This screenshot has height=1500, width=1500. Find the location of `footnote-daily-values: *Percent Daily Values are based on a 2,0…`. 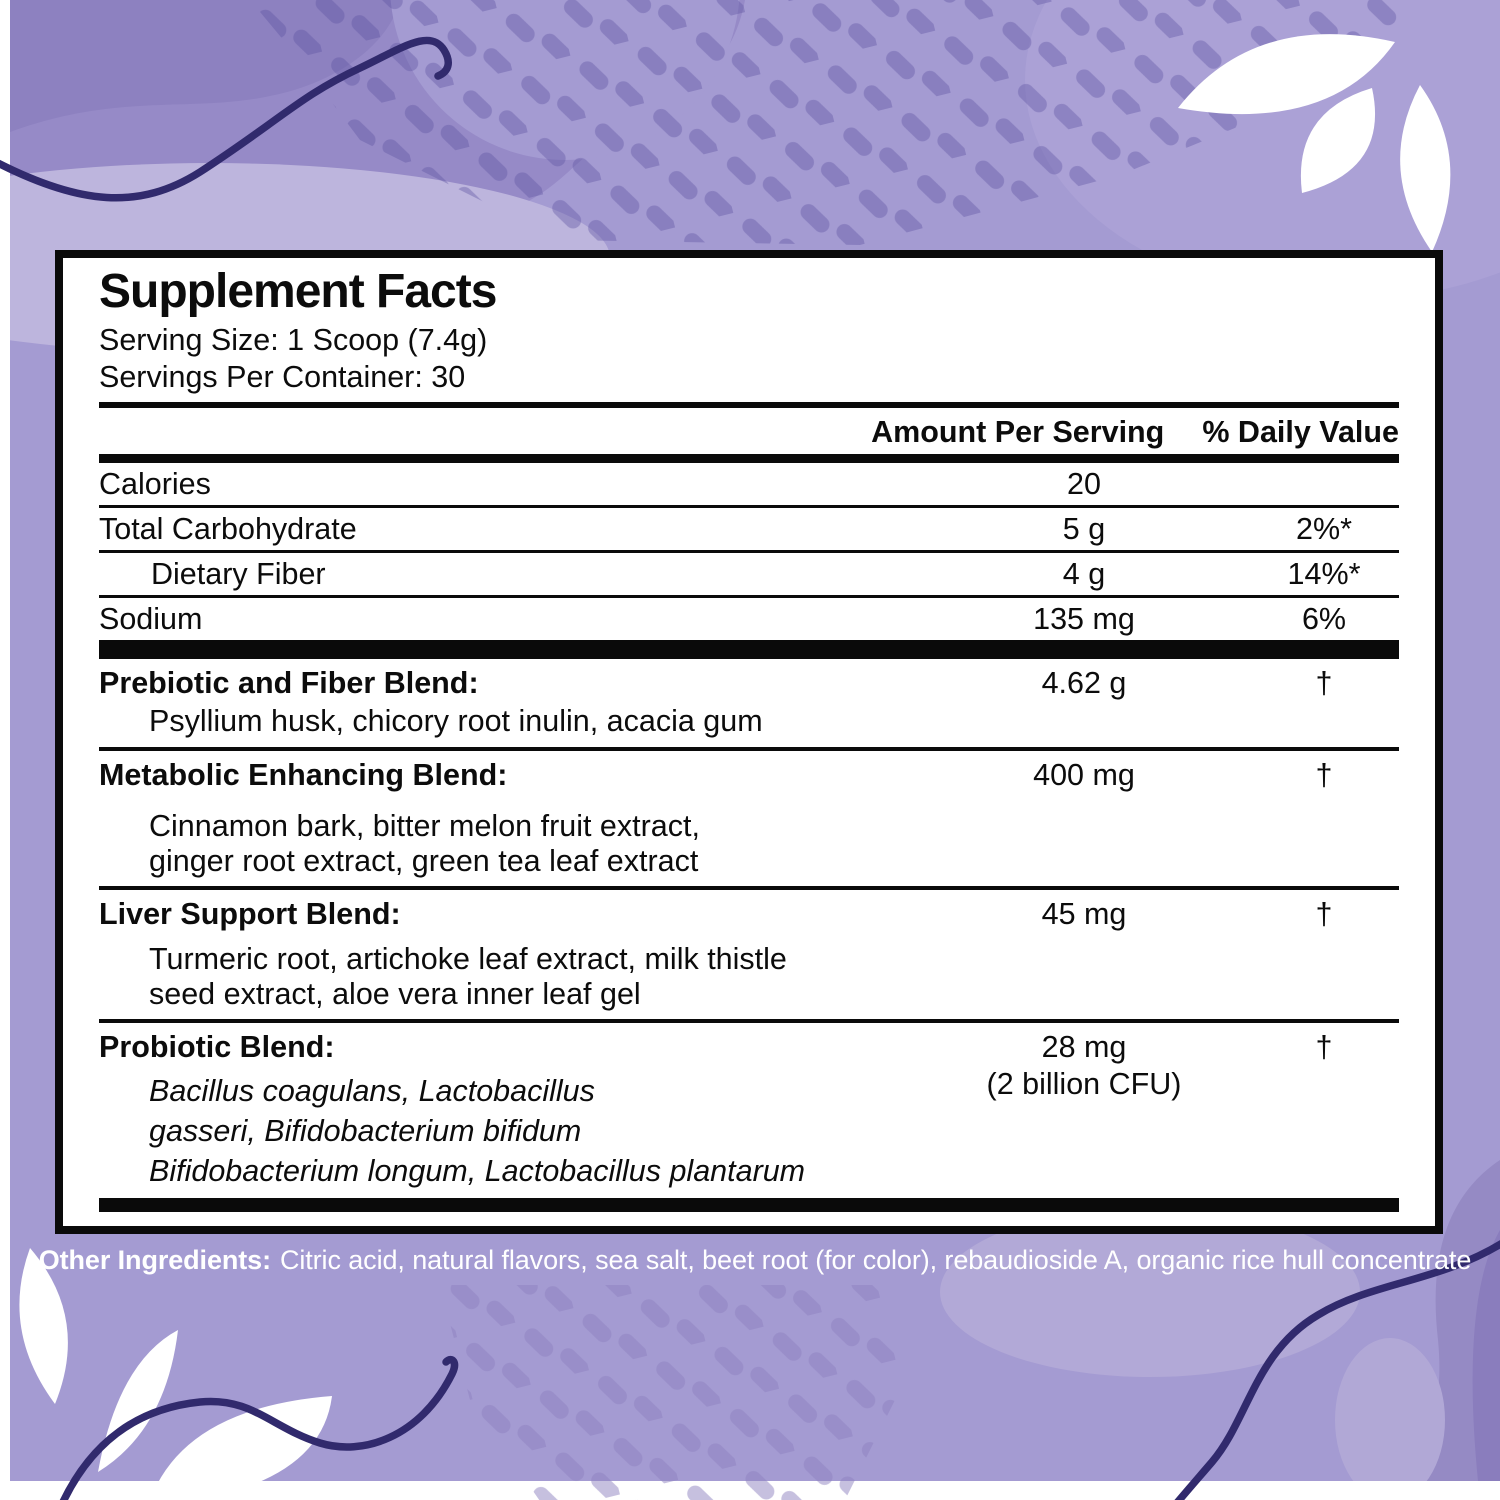

footnote-daily-values: *Percent Daily Values are based on a 2,0… is located at coordinates (749, 1225).